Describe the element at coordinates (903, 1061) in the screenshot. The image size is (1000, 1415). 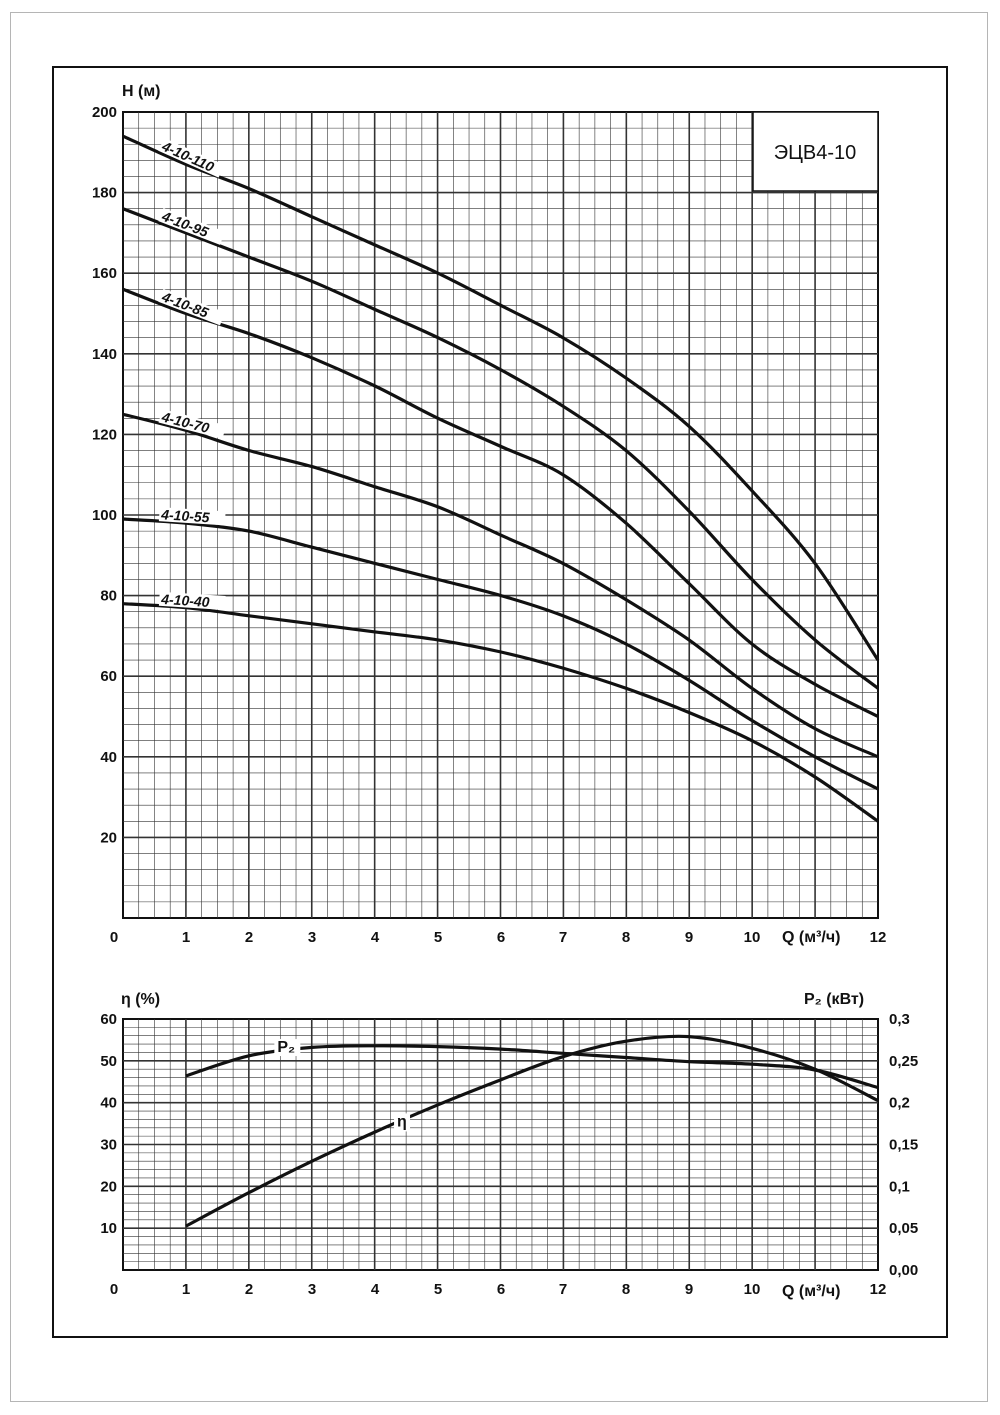
I see `right-tick-label: 0,25` at that location.